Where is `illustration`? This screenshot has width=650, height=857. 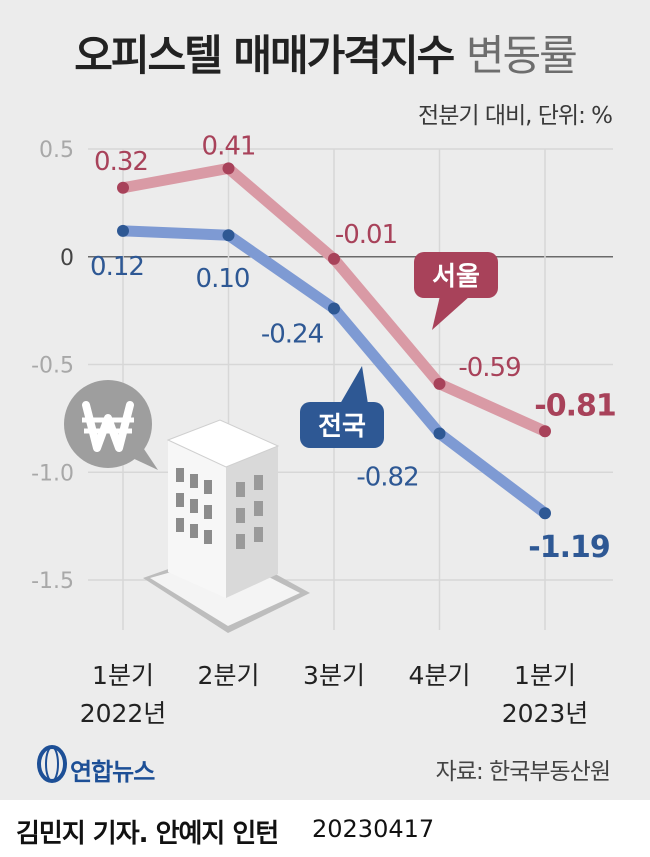
illustration is located at coordinates (187, 506).